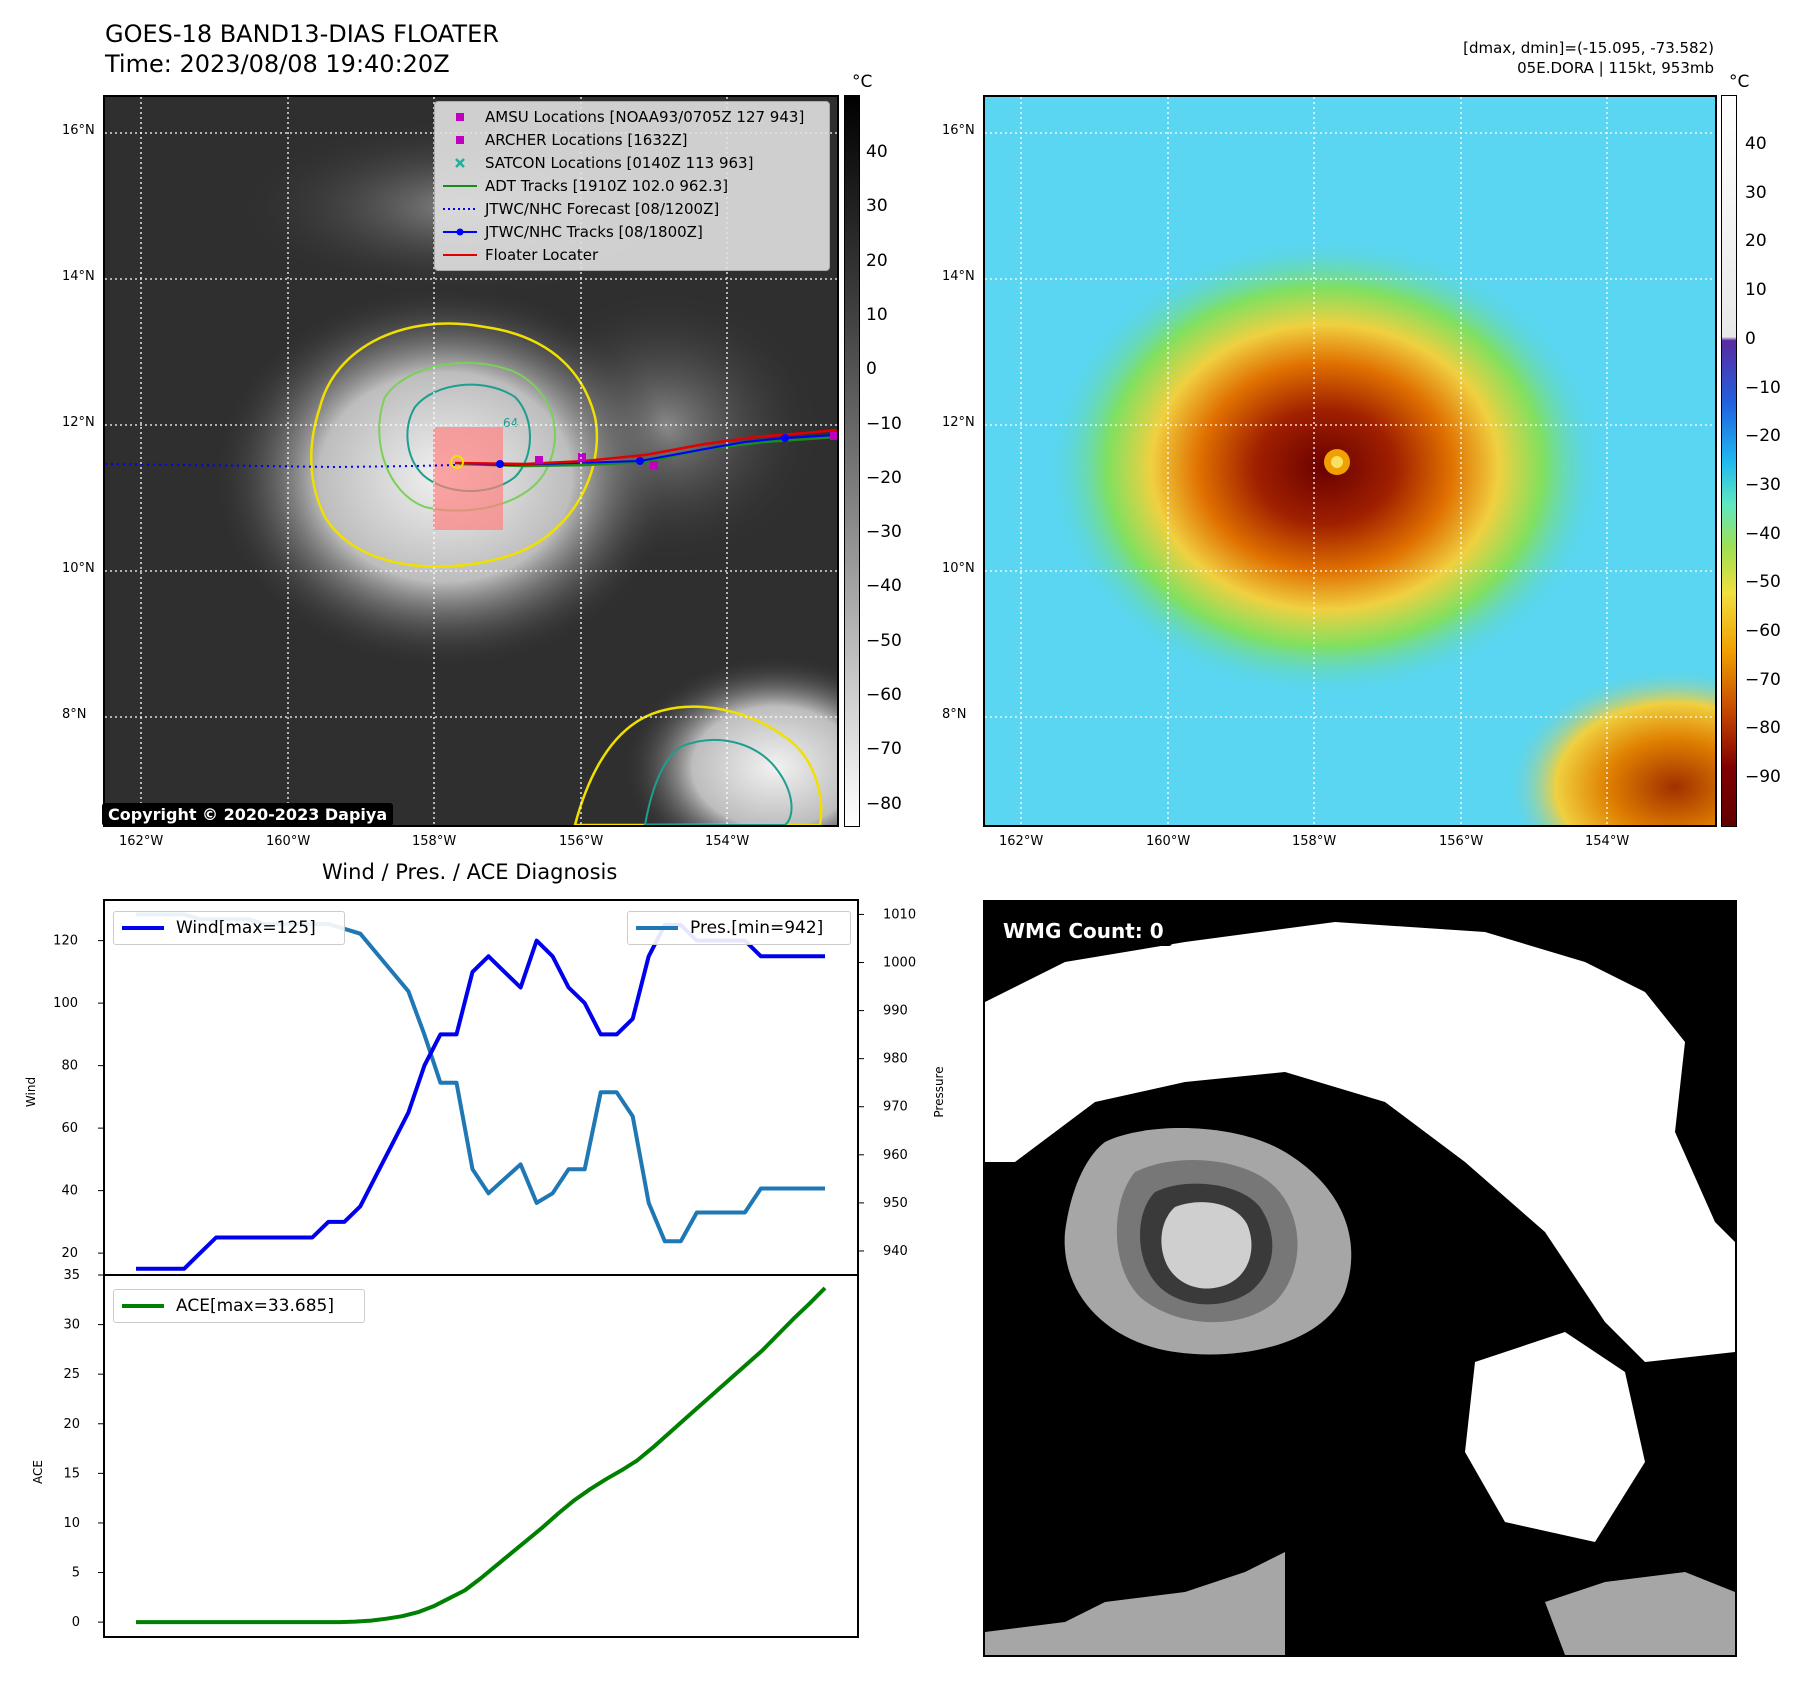 The image size is (1797, 1684). What do you see at coordinates (895, 1107) in the screenshot?
I see `pressure-tick-label: 970` at bounding box center [895, 1107].